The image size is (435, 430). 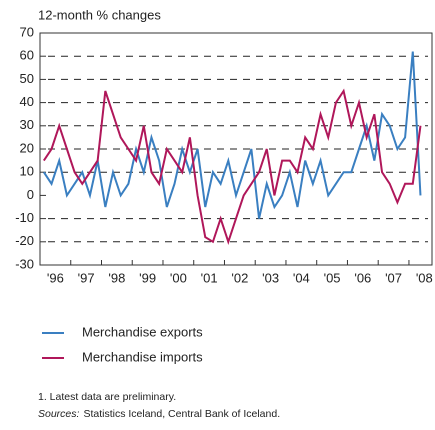 What do you see at coordinates (270, 277) in the screenshot?
I see `x-tick-label: '03` at bounding box center [270, 277].